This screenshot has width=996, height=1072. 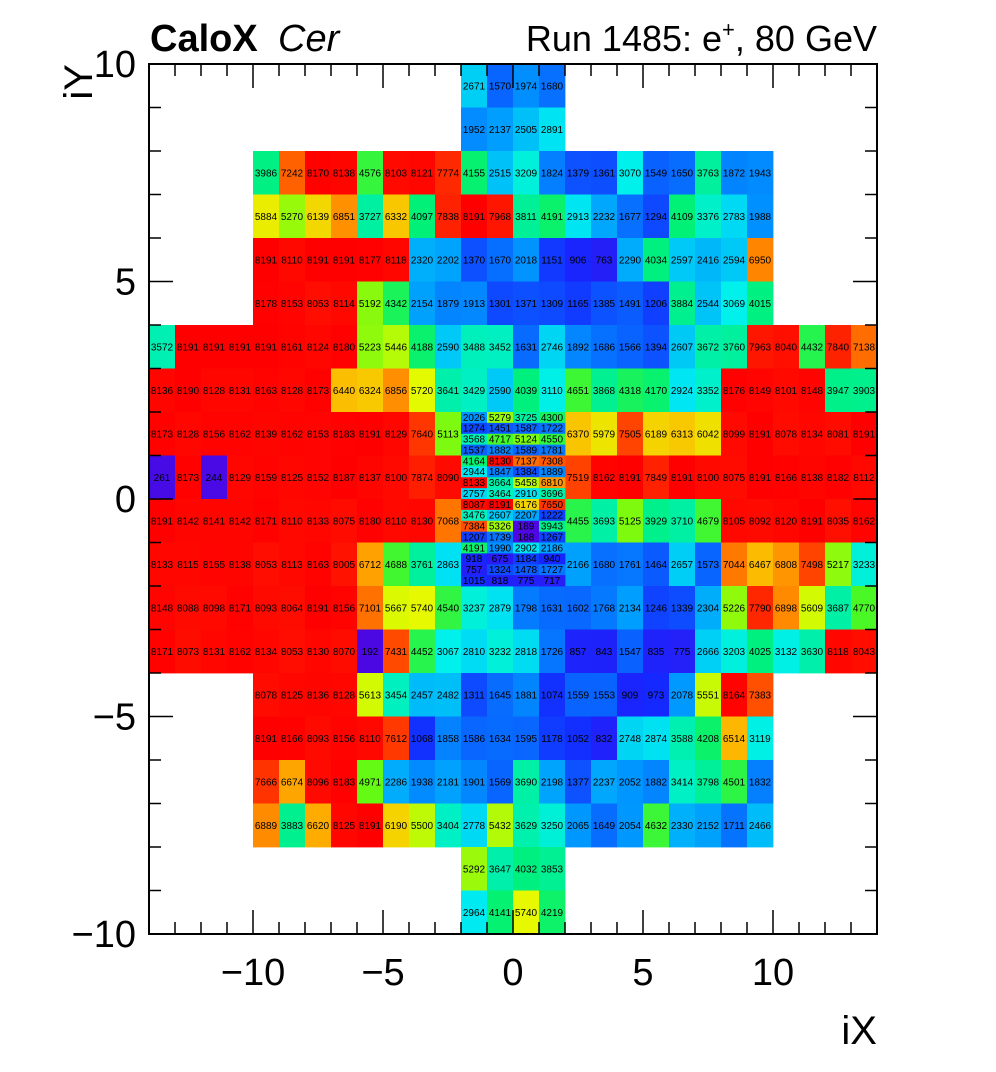 I want to click on cell-value-label: 8149, so click(x=760, y=391).